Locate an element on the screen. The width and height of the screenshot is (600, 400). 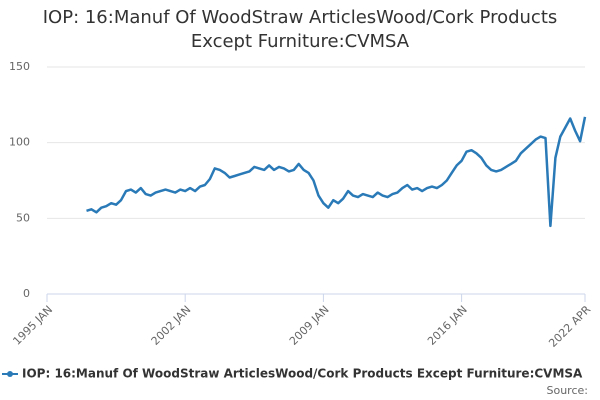
y-tick-label: 150 is located at coordinates (19, 66).